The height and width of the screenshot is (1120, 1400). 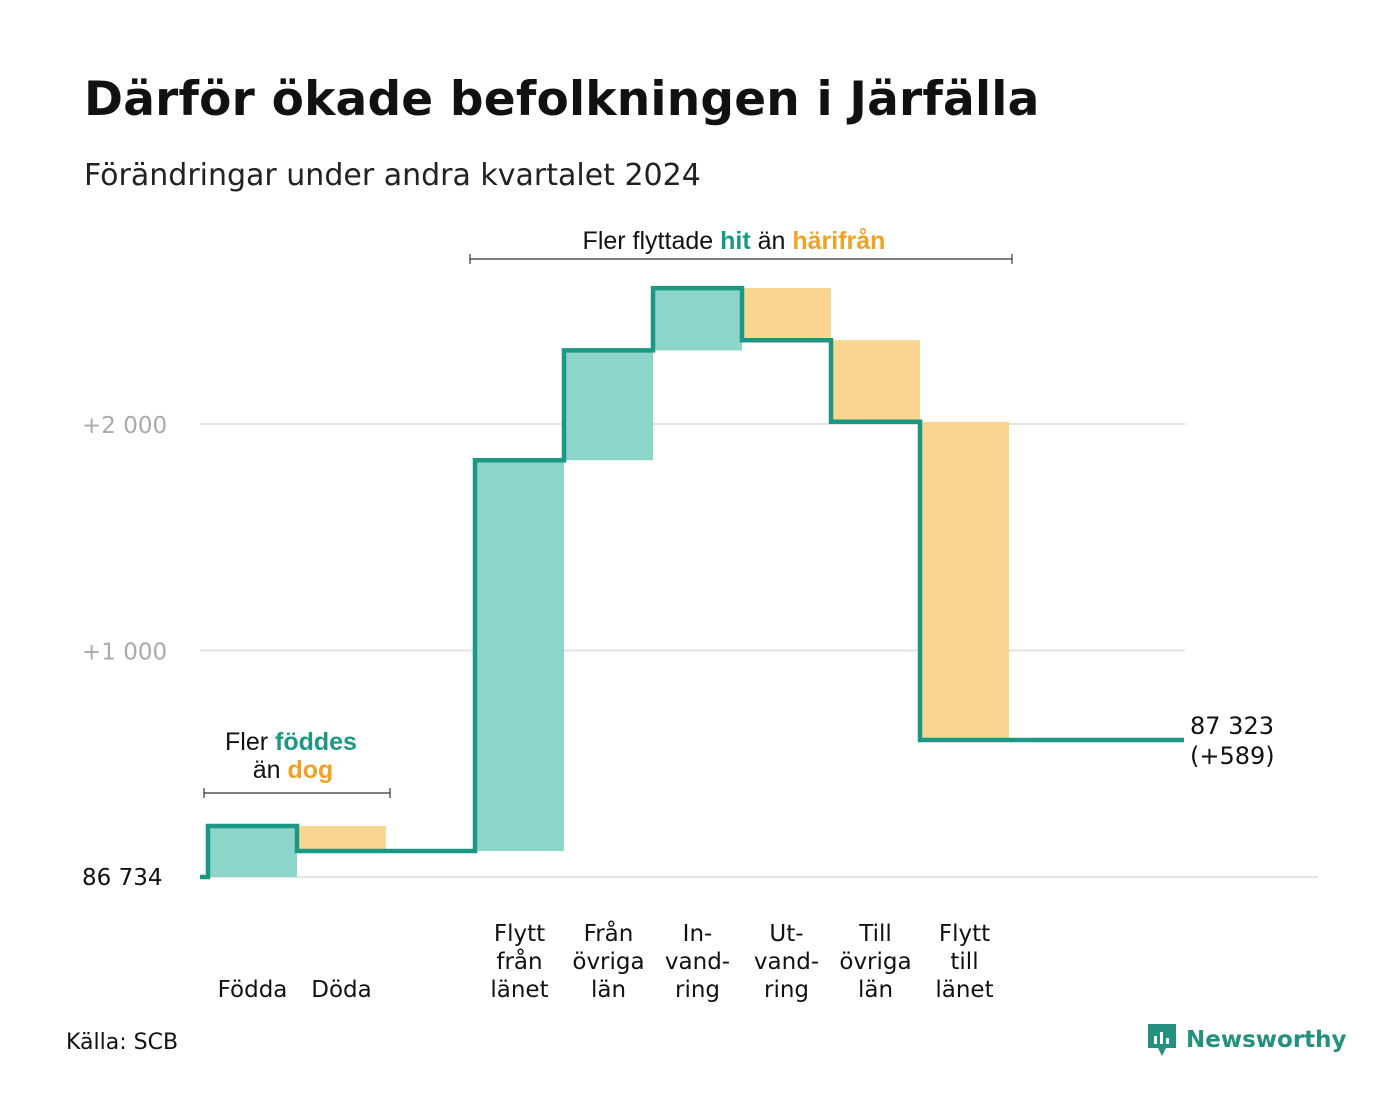 I want to click on end-change-label: (+589), so click(x=1232, y=756).